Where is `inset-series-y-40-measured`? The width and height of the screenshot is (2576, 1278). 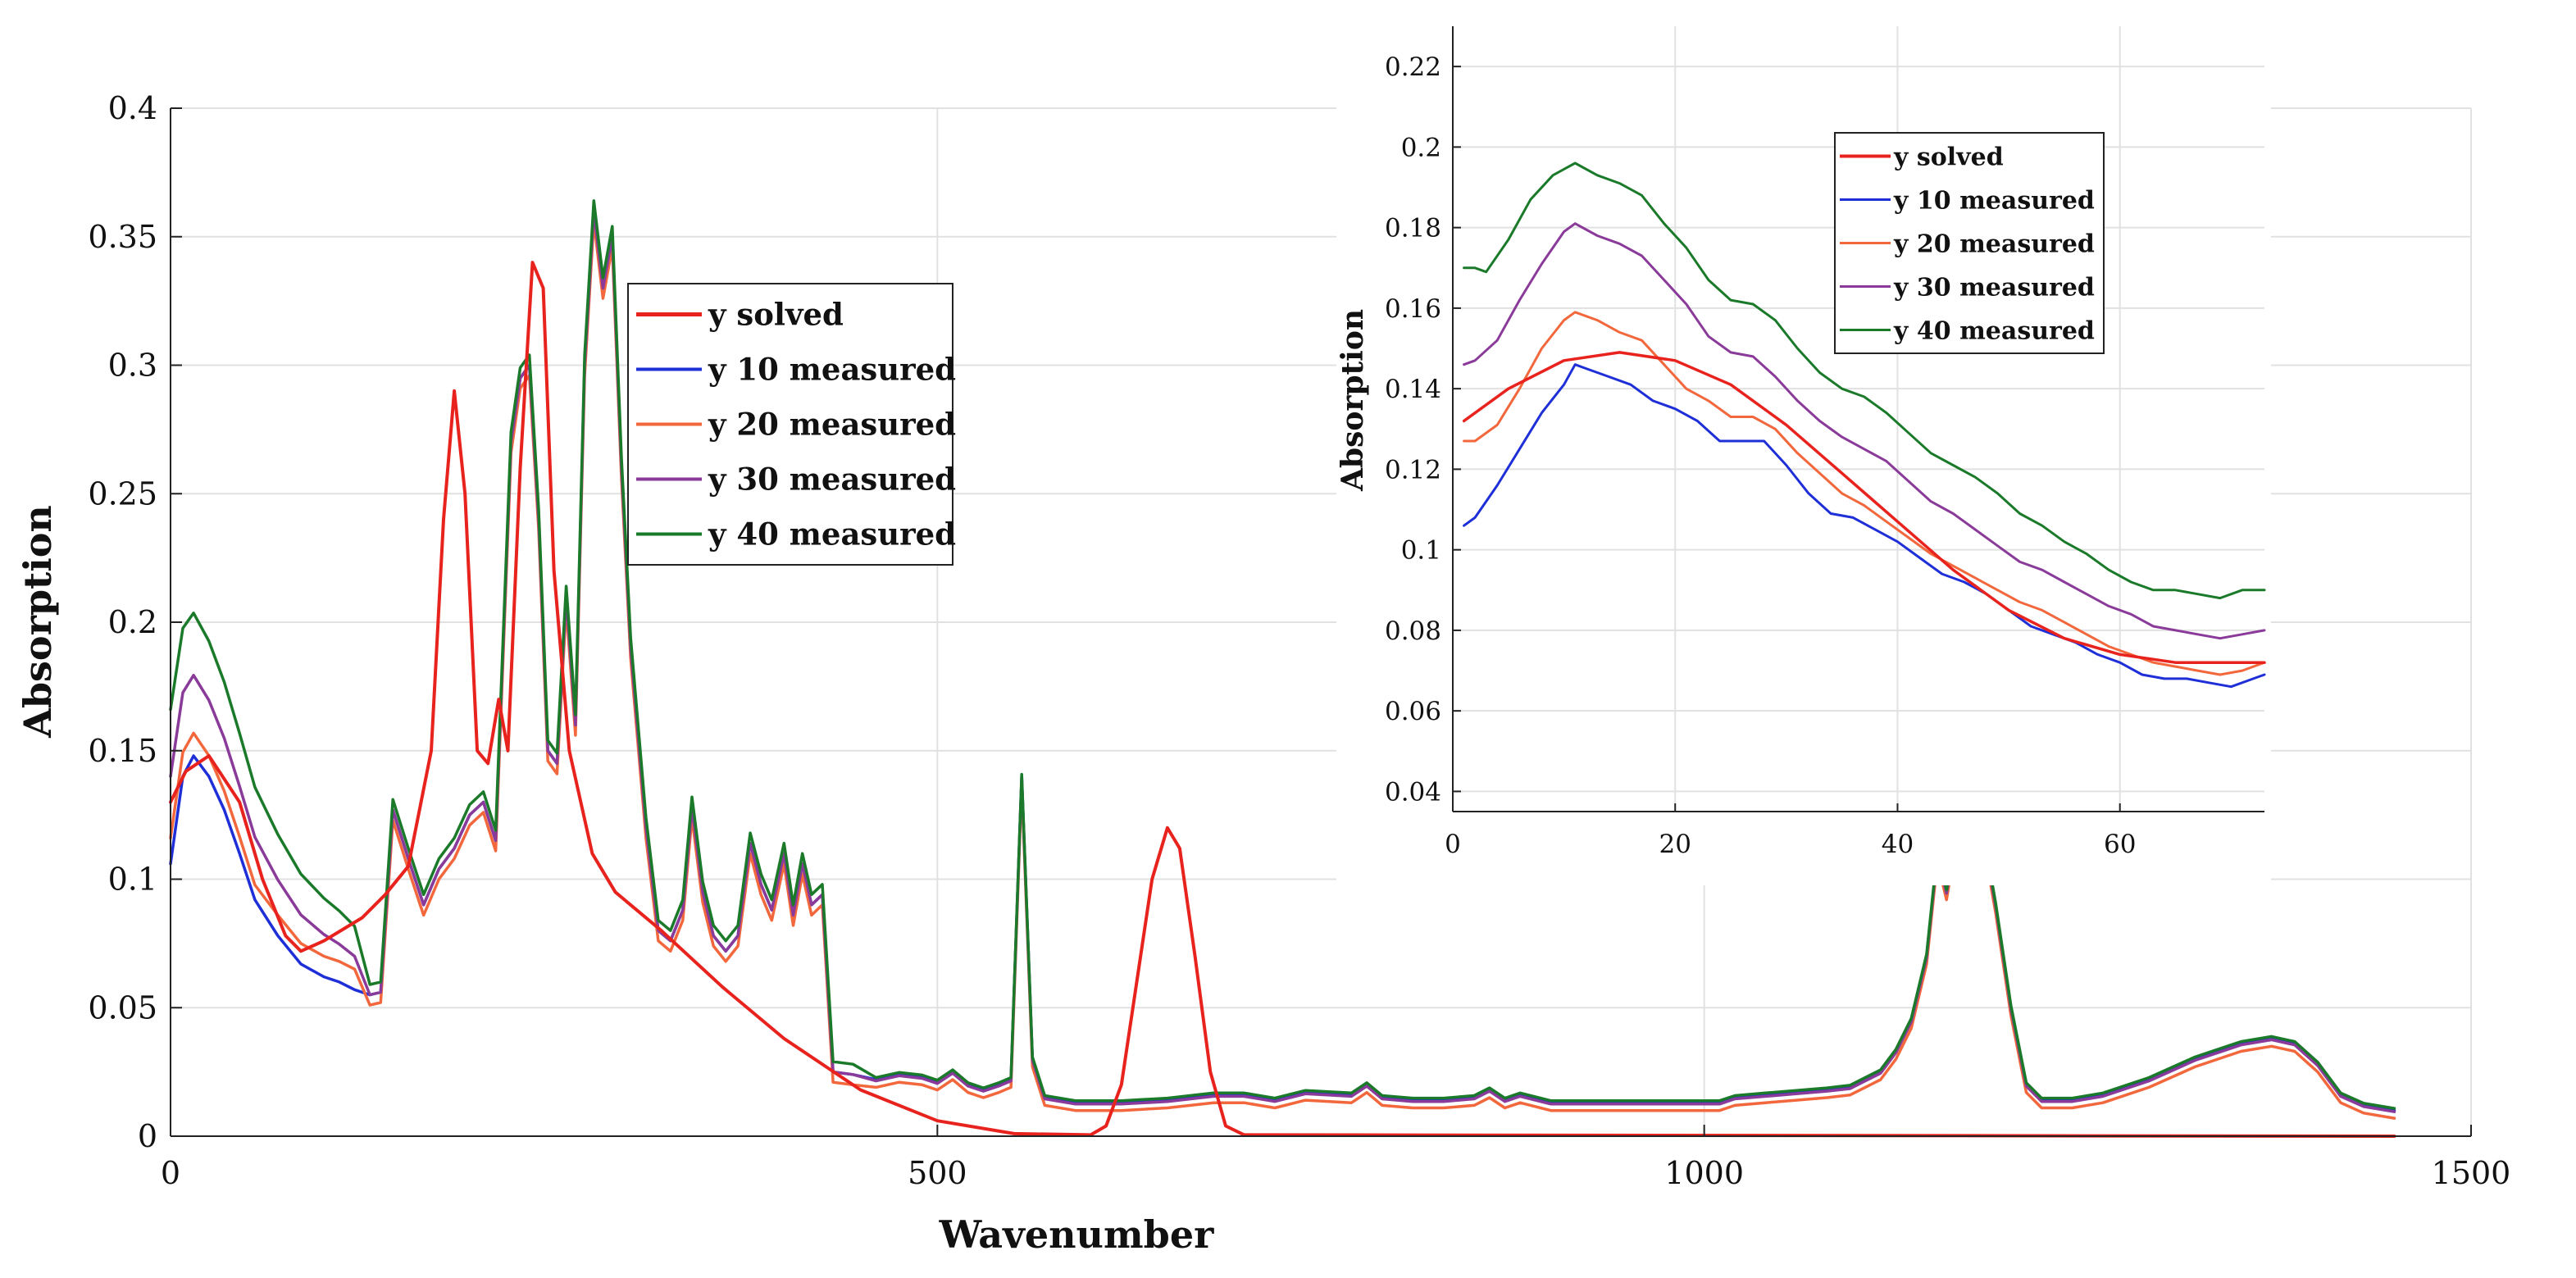
inset-series-y-40-measured is located at coordinates (1864, 380).